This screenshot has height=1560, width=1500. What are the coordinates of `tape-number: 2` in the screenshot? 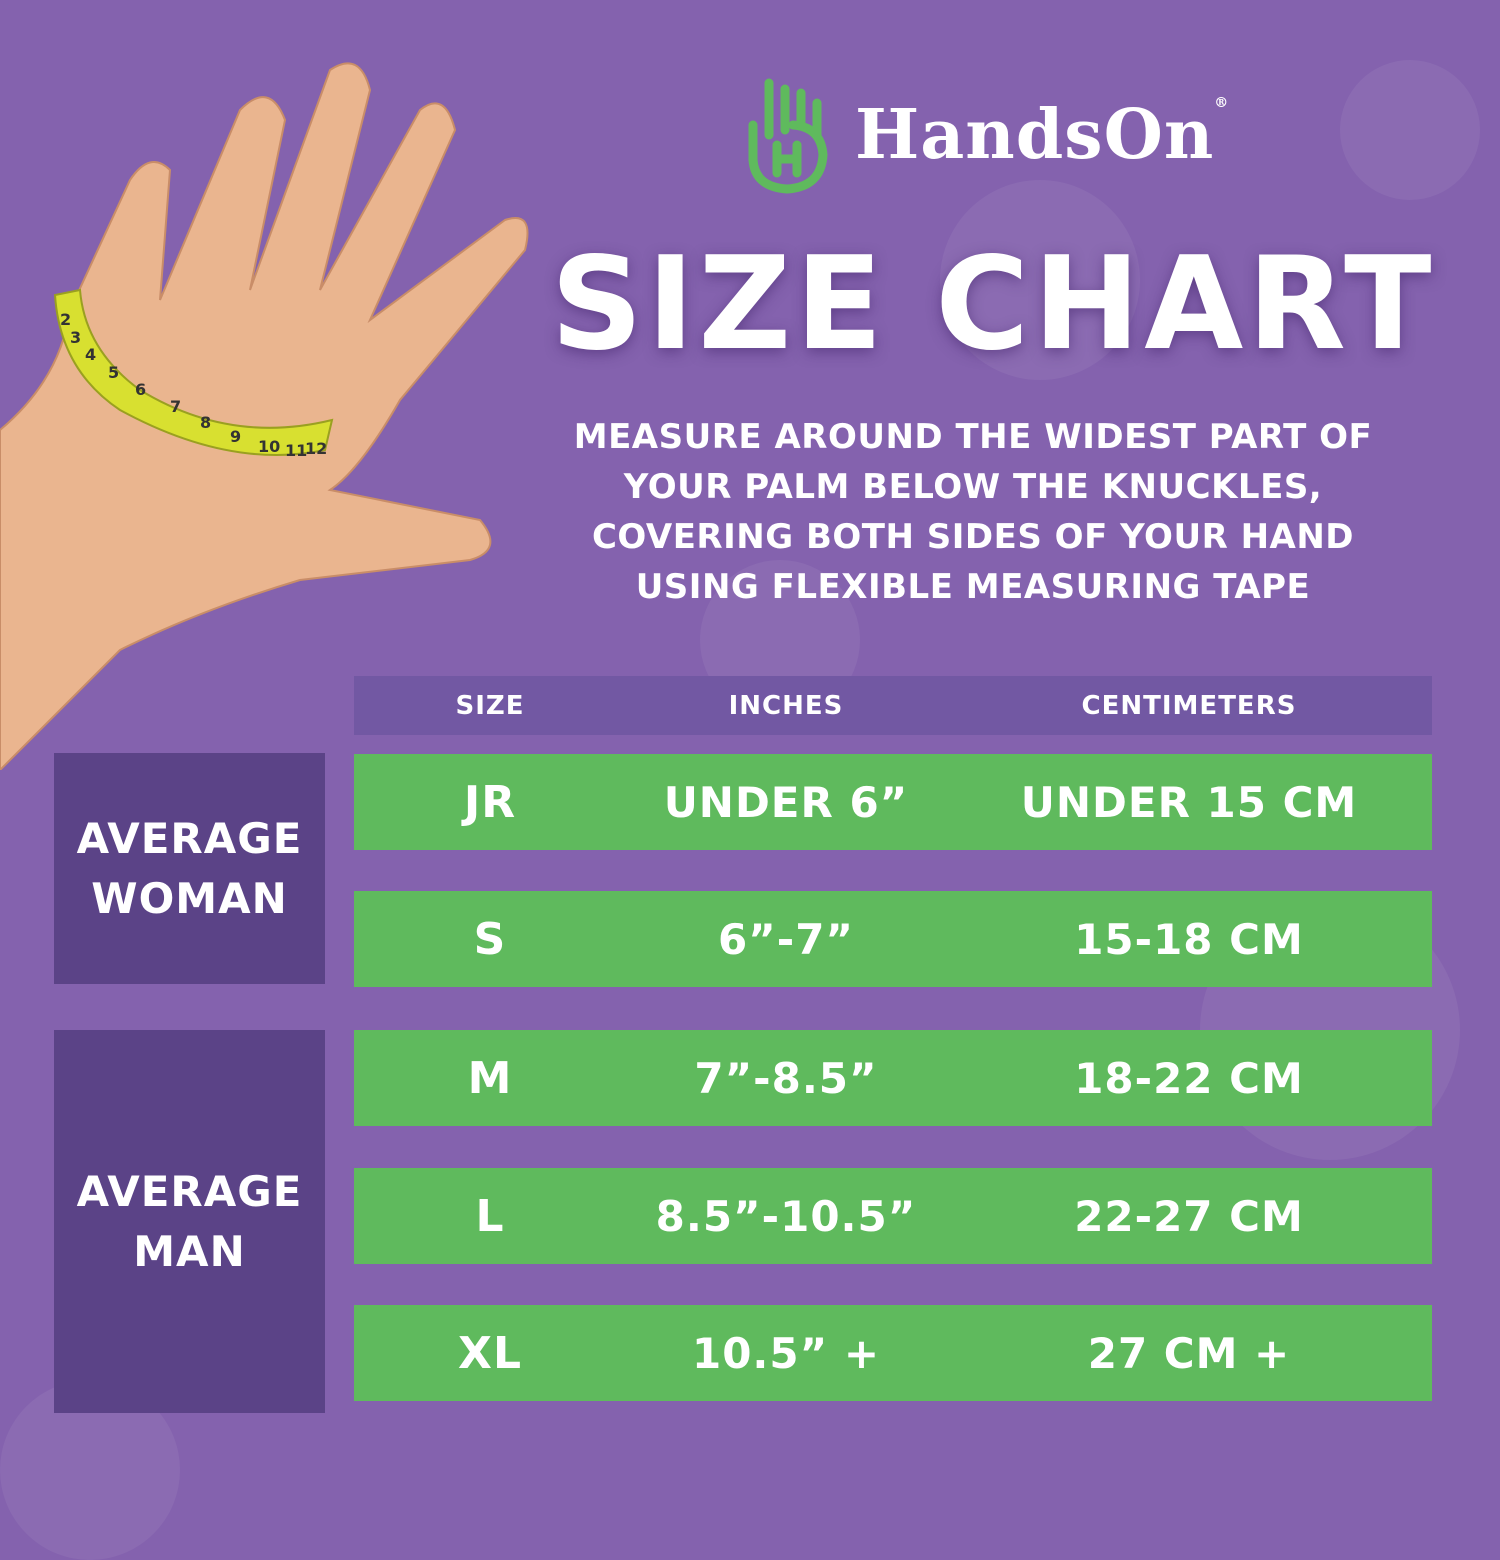 It's located at (65, 319).